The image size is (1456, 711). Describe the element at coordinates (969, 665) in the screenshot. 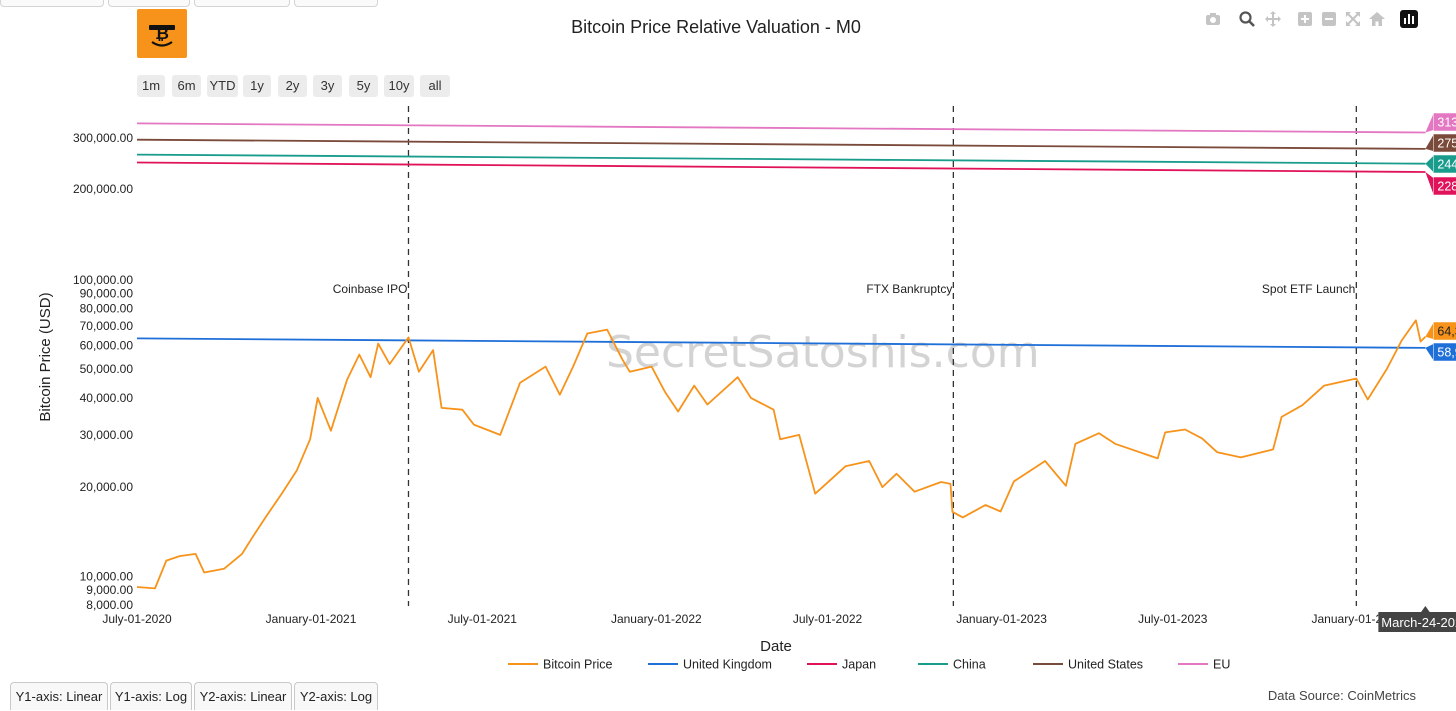

I see `legend-label: China` at that location.